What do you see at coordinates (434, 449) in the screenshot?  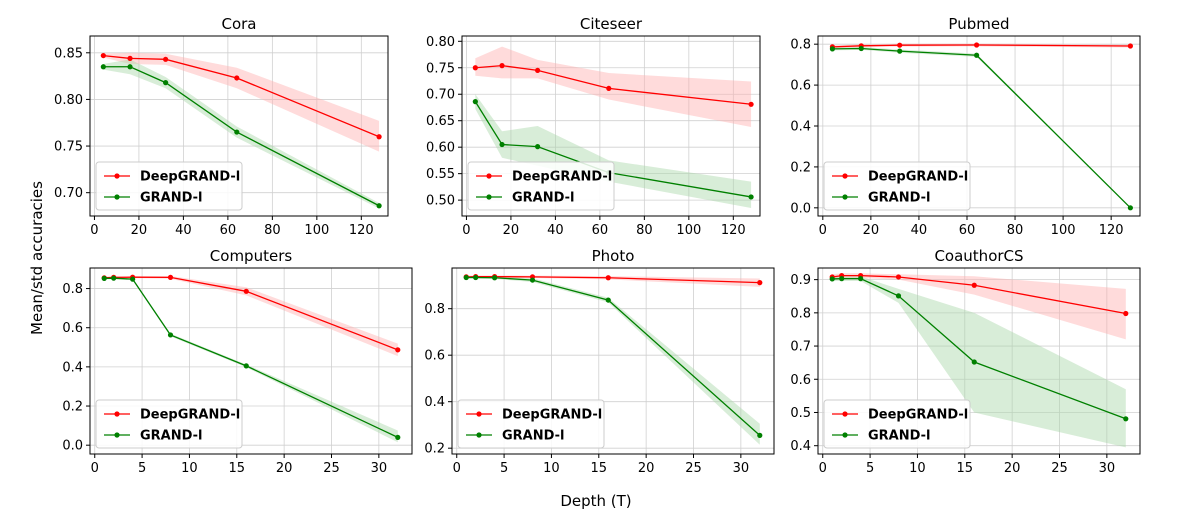 I see `y-tick-label: 0.2` at bounding box center [434, 449].